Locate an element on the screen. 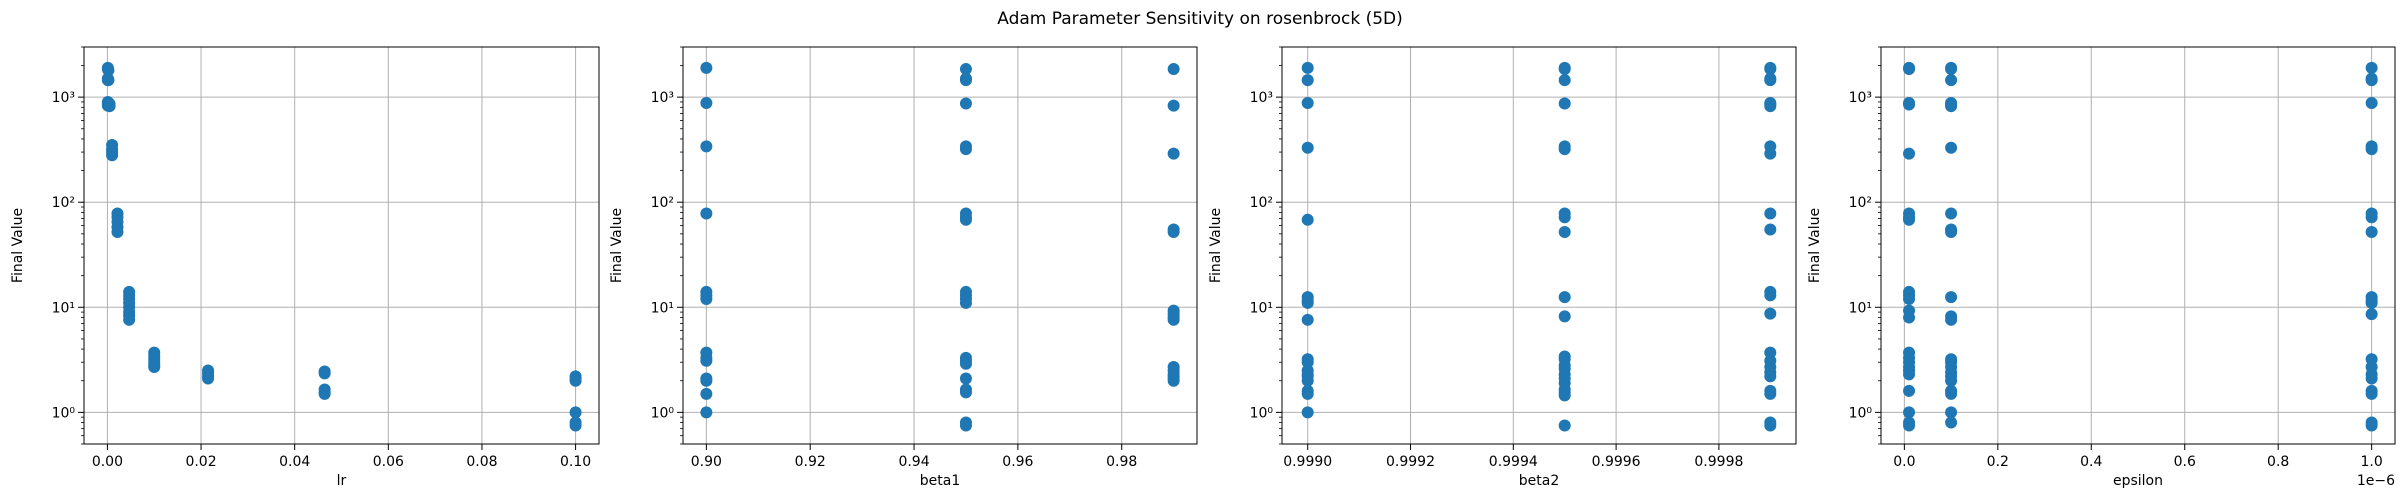 This screenshot has width=2400, height=504. x-tick-label: 0.9996 is located at coordinates (1616, 462).